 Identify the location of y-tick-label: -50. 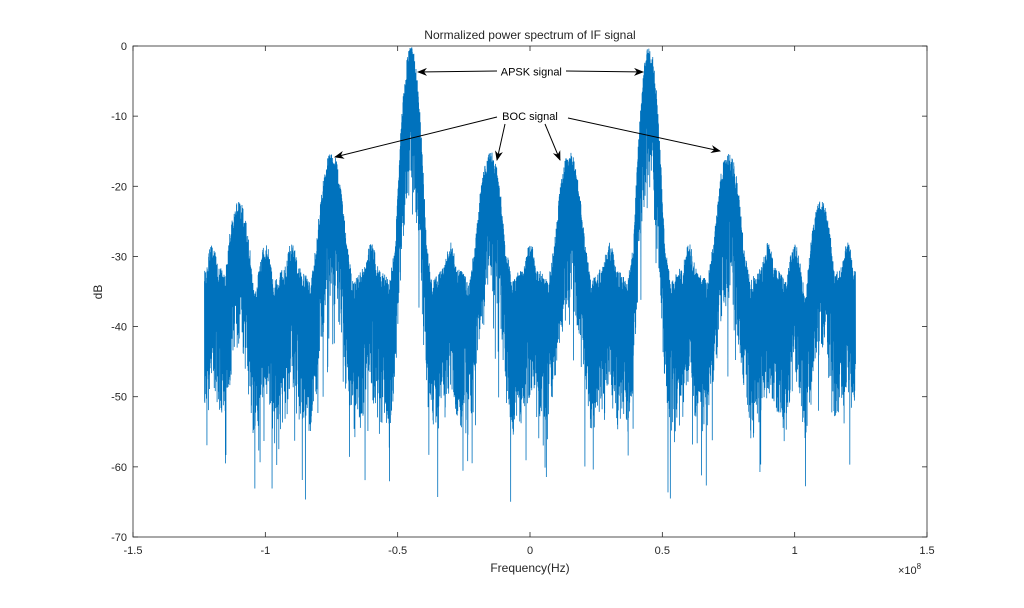
(119, 398).